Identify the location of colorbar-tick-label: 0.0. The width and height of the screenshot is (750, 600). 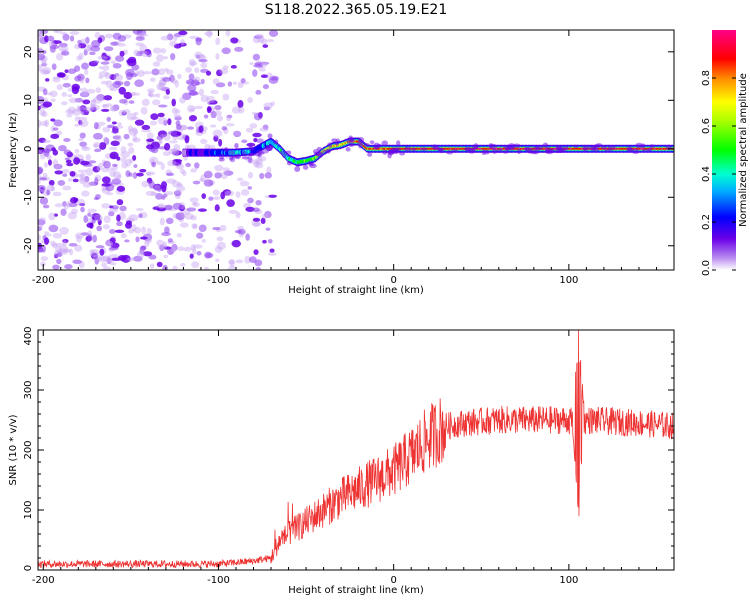
(706, 268).